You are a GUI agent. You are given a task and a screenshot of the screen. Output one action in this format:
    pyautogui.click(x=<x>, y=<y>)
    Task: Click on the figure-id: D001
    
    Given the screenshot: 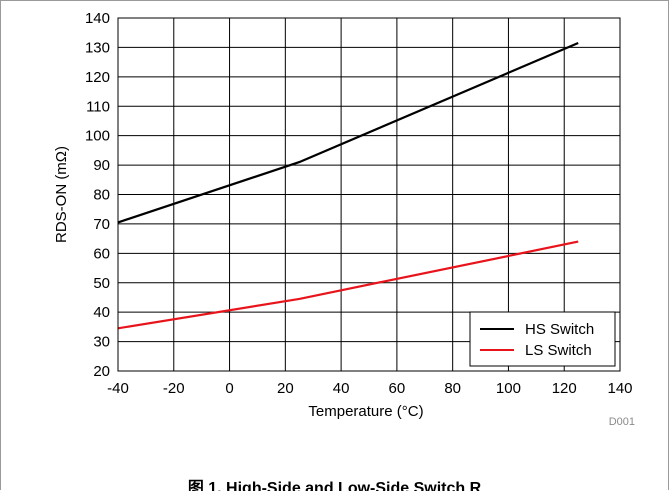 What is the action you would take?
    pyautogui.click(x=622, y=422)
    